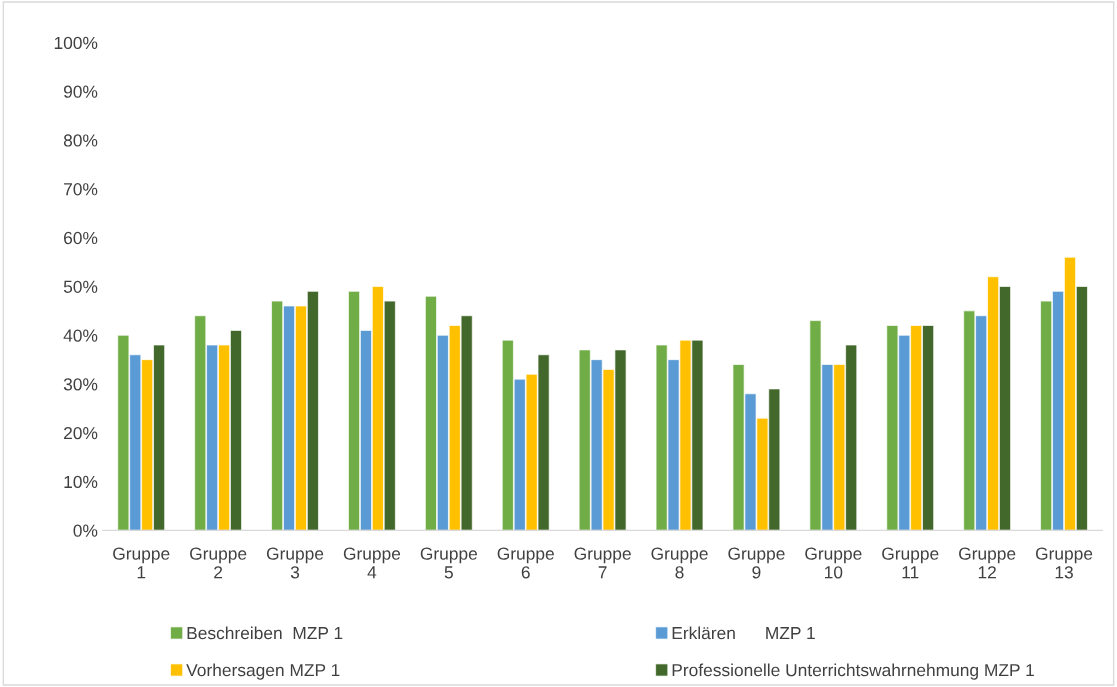 The height and width of the screenshot is (687, 1117). I want to click on x-tick-label: Gruppe 1, so click(141, 563).